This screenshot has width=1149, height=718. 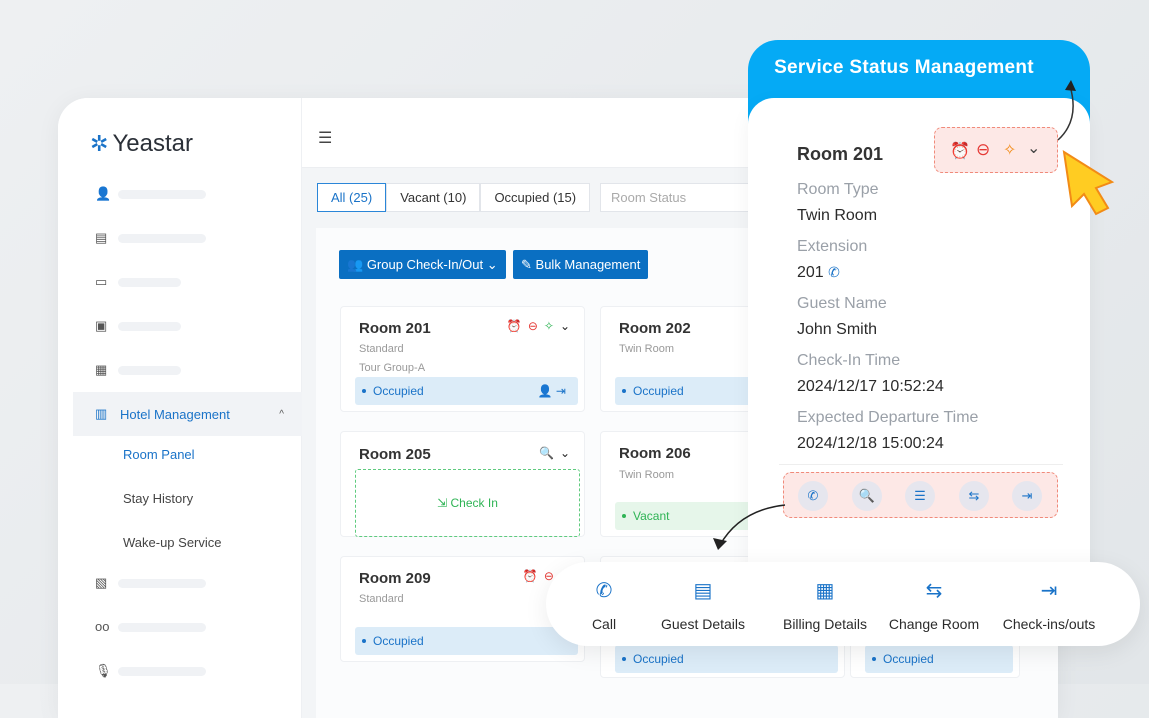 I want to click on billing-details-icon: ☰, so click(x=920, y=496).